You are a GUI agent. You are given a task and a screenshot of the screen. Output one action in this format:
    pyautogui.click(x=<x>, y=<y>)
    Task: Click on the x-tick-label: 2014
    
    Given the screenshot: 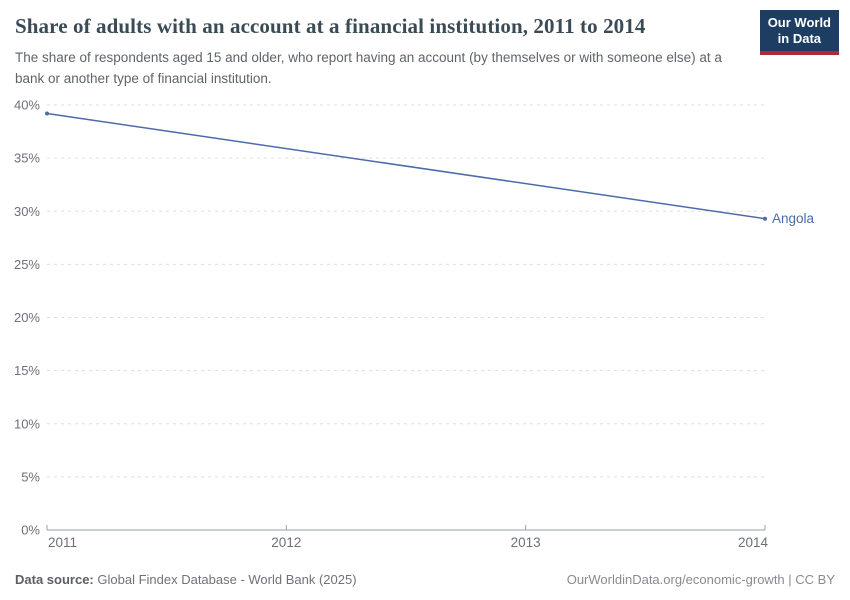 What is the action you would take?
    pyautogui.click(x=753, y=542)
    